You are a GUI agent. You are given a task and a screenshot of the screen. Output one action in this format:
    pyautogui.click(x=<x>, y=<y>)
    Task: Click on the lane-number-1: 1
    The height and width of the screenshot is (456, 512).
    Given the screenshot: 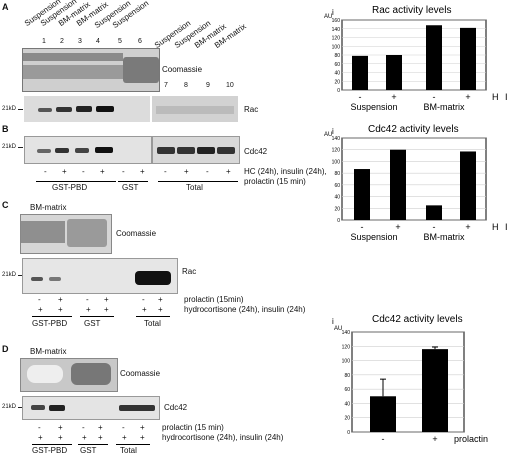 What is the action you would take?
    pyautogui.click(x=44, y=41)
    